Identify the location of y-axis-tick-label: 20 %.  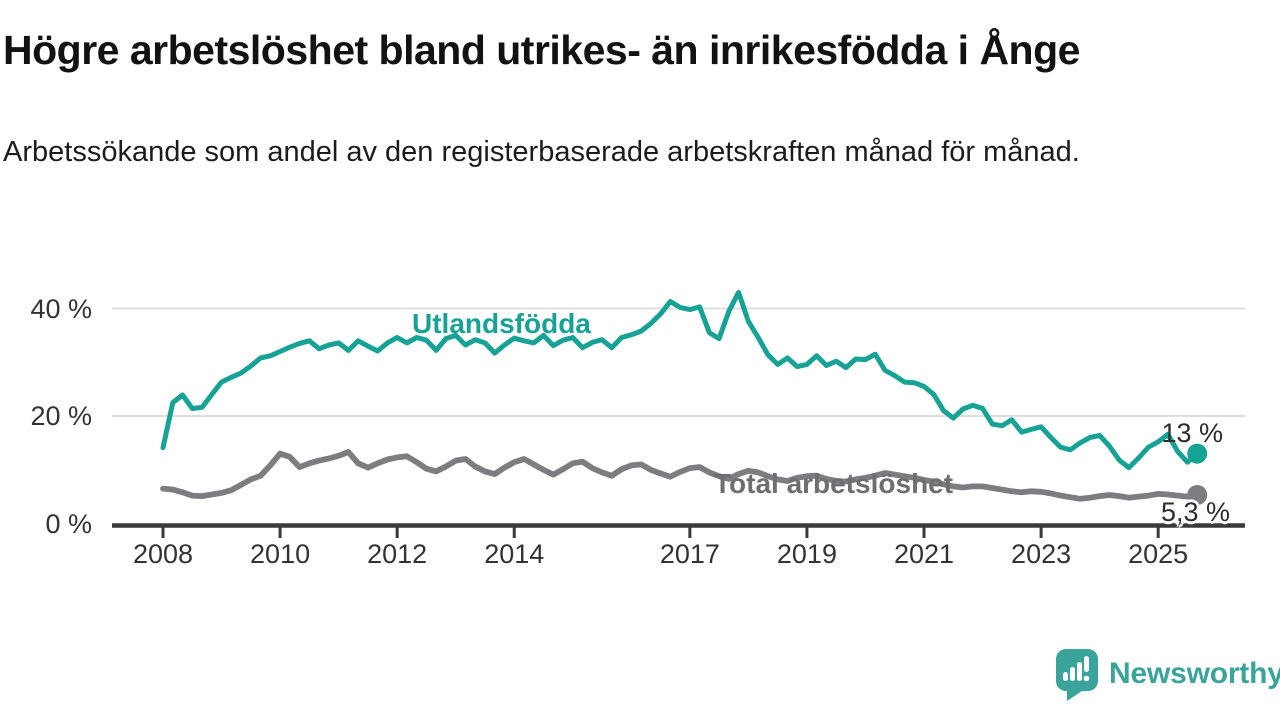
(61, 416).